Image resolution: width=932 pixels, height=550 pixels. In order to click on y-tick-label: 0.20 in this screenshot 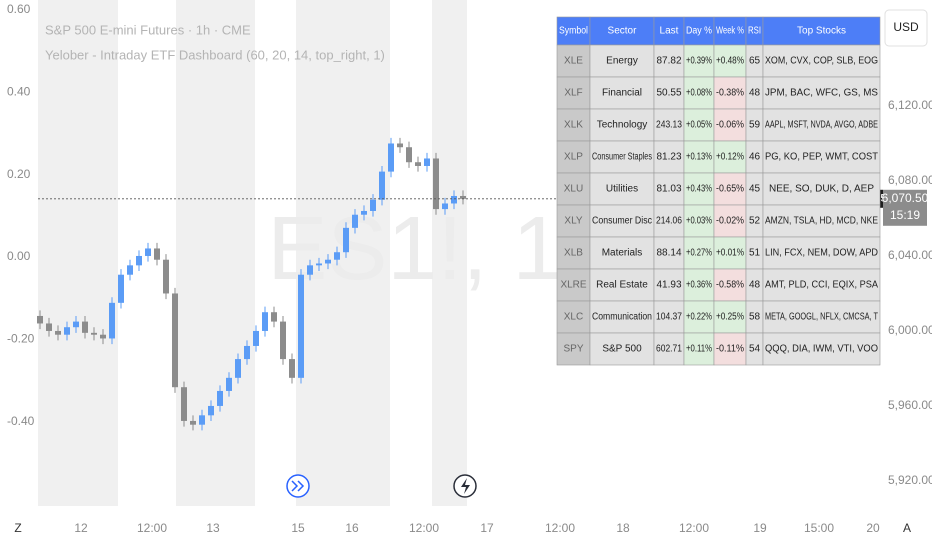, I will do `click(19, 174)`.